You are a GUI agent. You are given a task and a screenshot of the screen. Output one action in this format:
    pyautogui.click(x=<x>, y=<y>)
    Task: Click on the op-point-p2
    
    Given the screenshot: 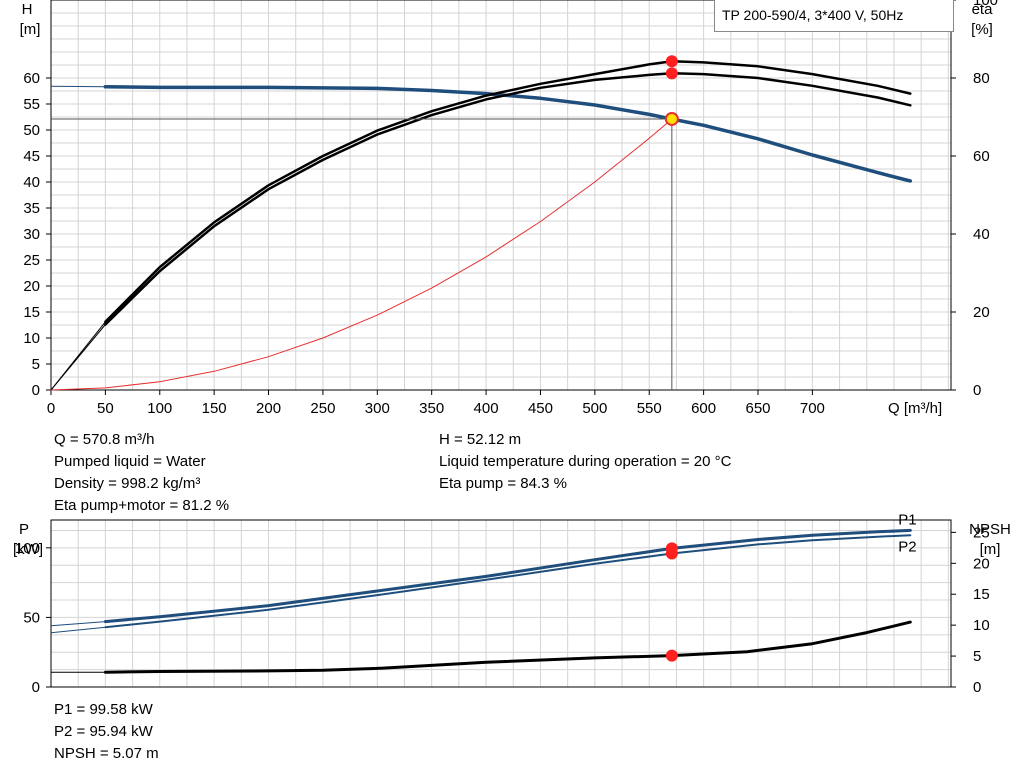 What is the action you would take?
    pyautogui.click(x=671, y=553)
    